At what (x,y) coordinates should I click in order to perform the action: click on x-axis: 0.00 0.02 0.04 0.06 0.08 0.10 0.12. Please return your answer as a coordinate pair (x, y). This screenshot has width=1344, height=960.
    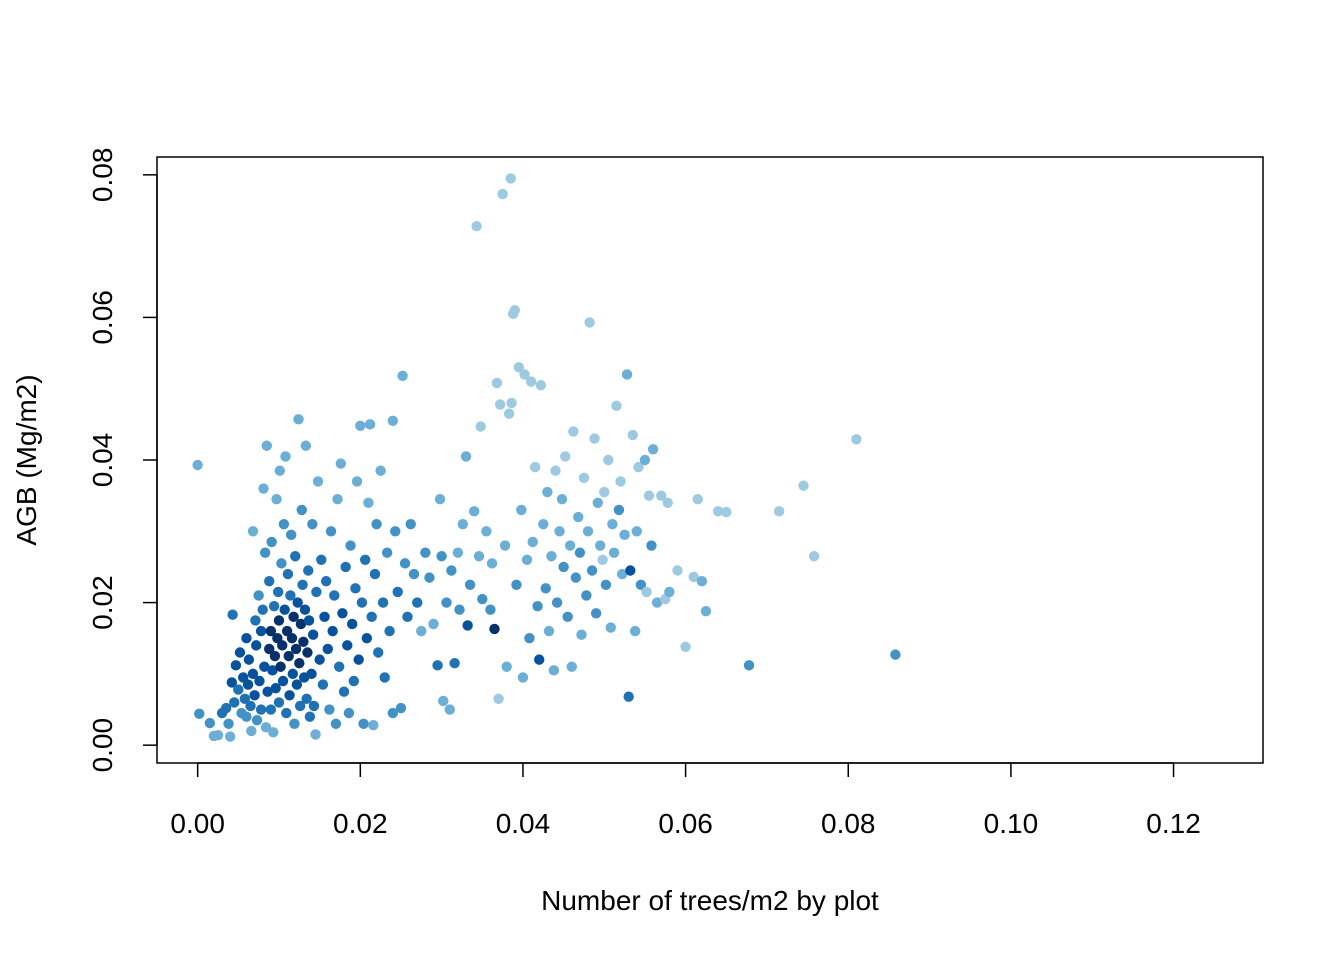
    Looking at the image, I should click on (685, 800).